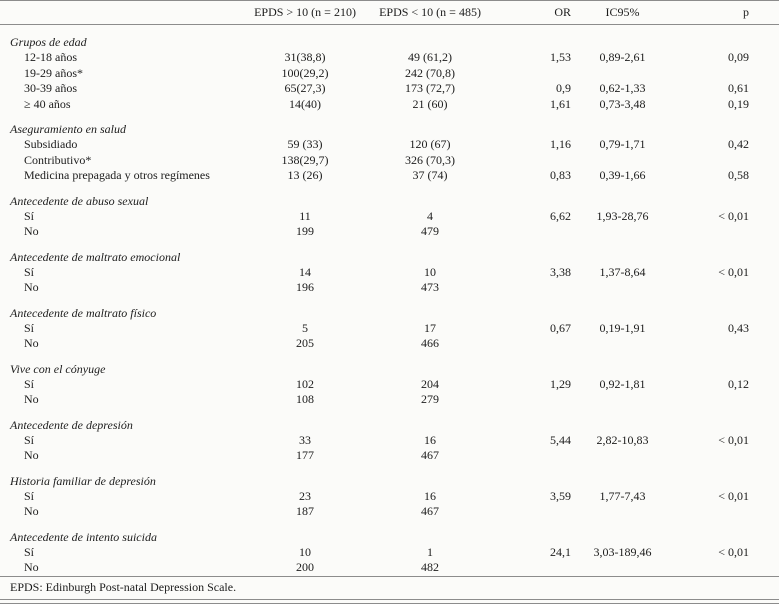  What do you see at coordinates (389, 124) in the screenshot?
I see `group-header-row: Aseguramiento en salud` at bounding box center [389, 124].